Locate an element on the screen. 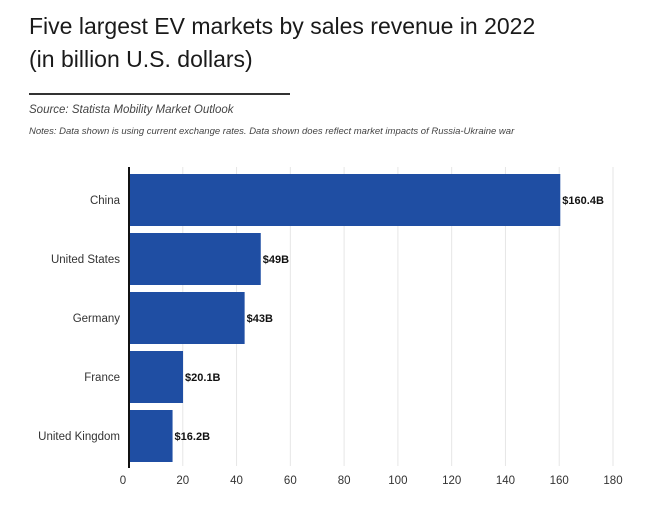 This screenshot has width=661, height=516. x-tick-label-80: 80 is located at coordinates (344, 481).